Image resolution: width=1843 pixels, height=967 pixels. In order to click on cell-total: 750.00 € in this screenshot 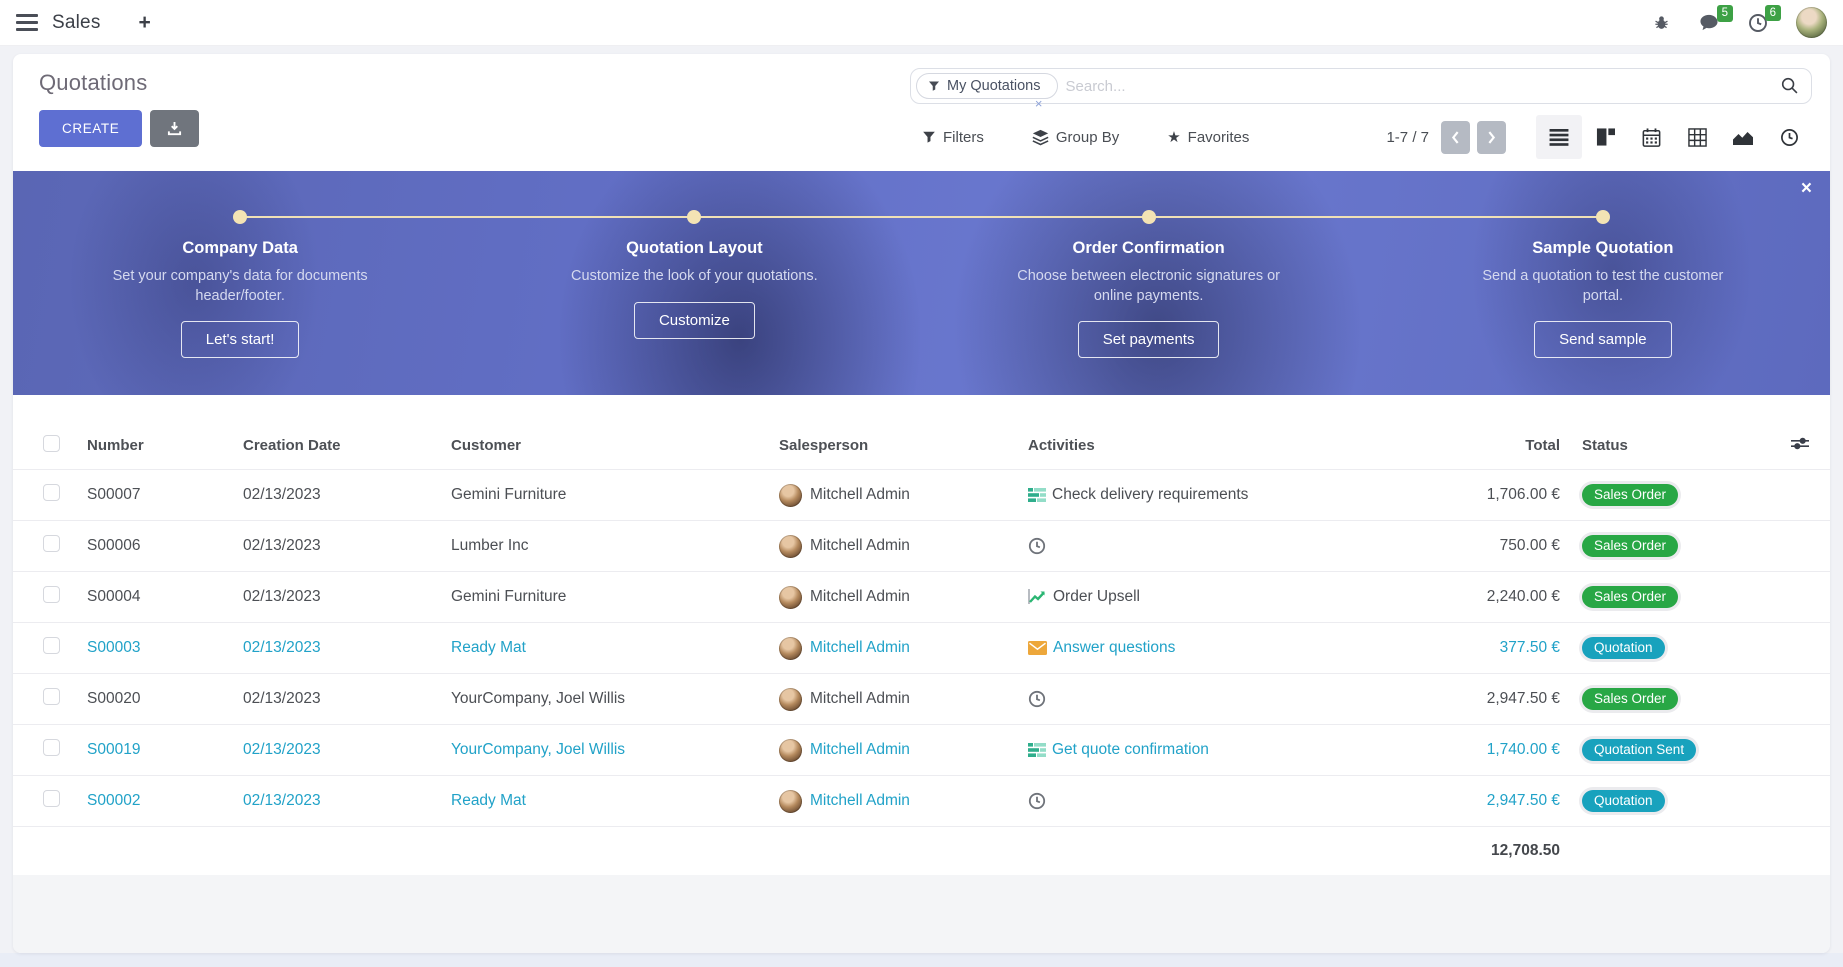, I will do `click(1529, 545)`.